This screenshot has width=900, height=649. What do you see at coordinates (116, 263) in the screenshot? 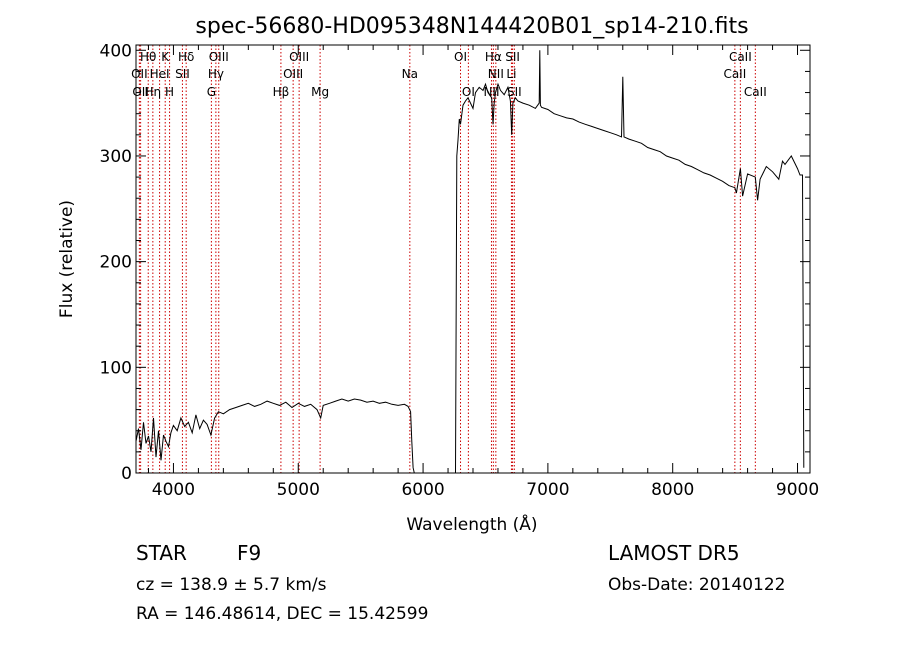
I see `y-tick-label: 200` at bounding box center [116, 263].